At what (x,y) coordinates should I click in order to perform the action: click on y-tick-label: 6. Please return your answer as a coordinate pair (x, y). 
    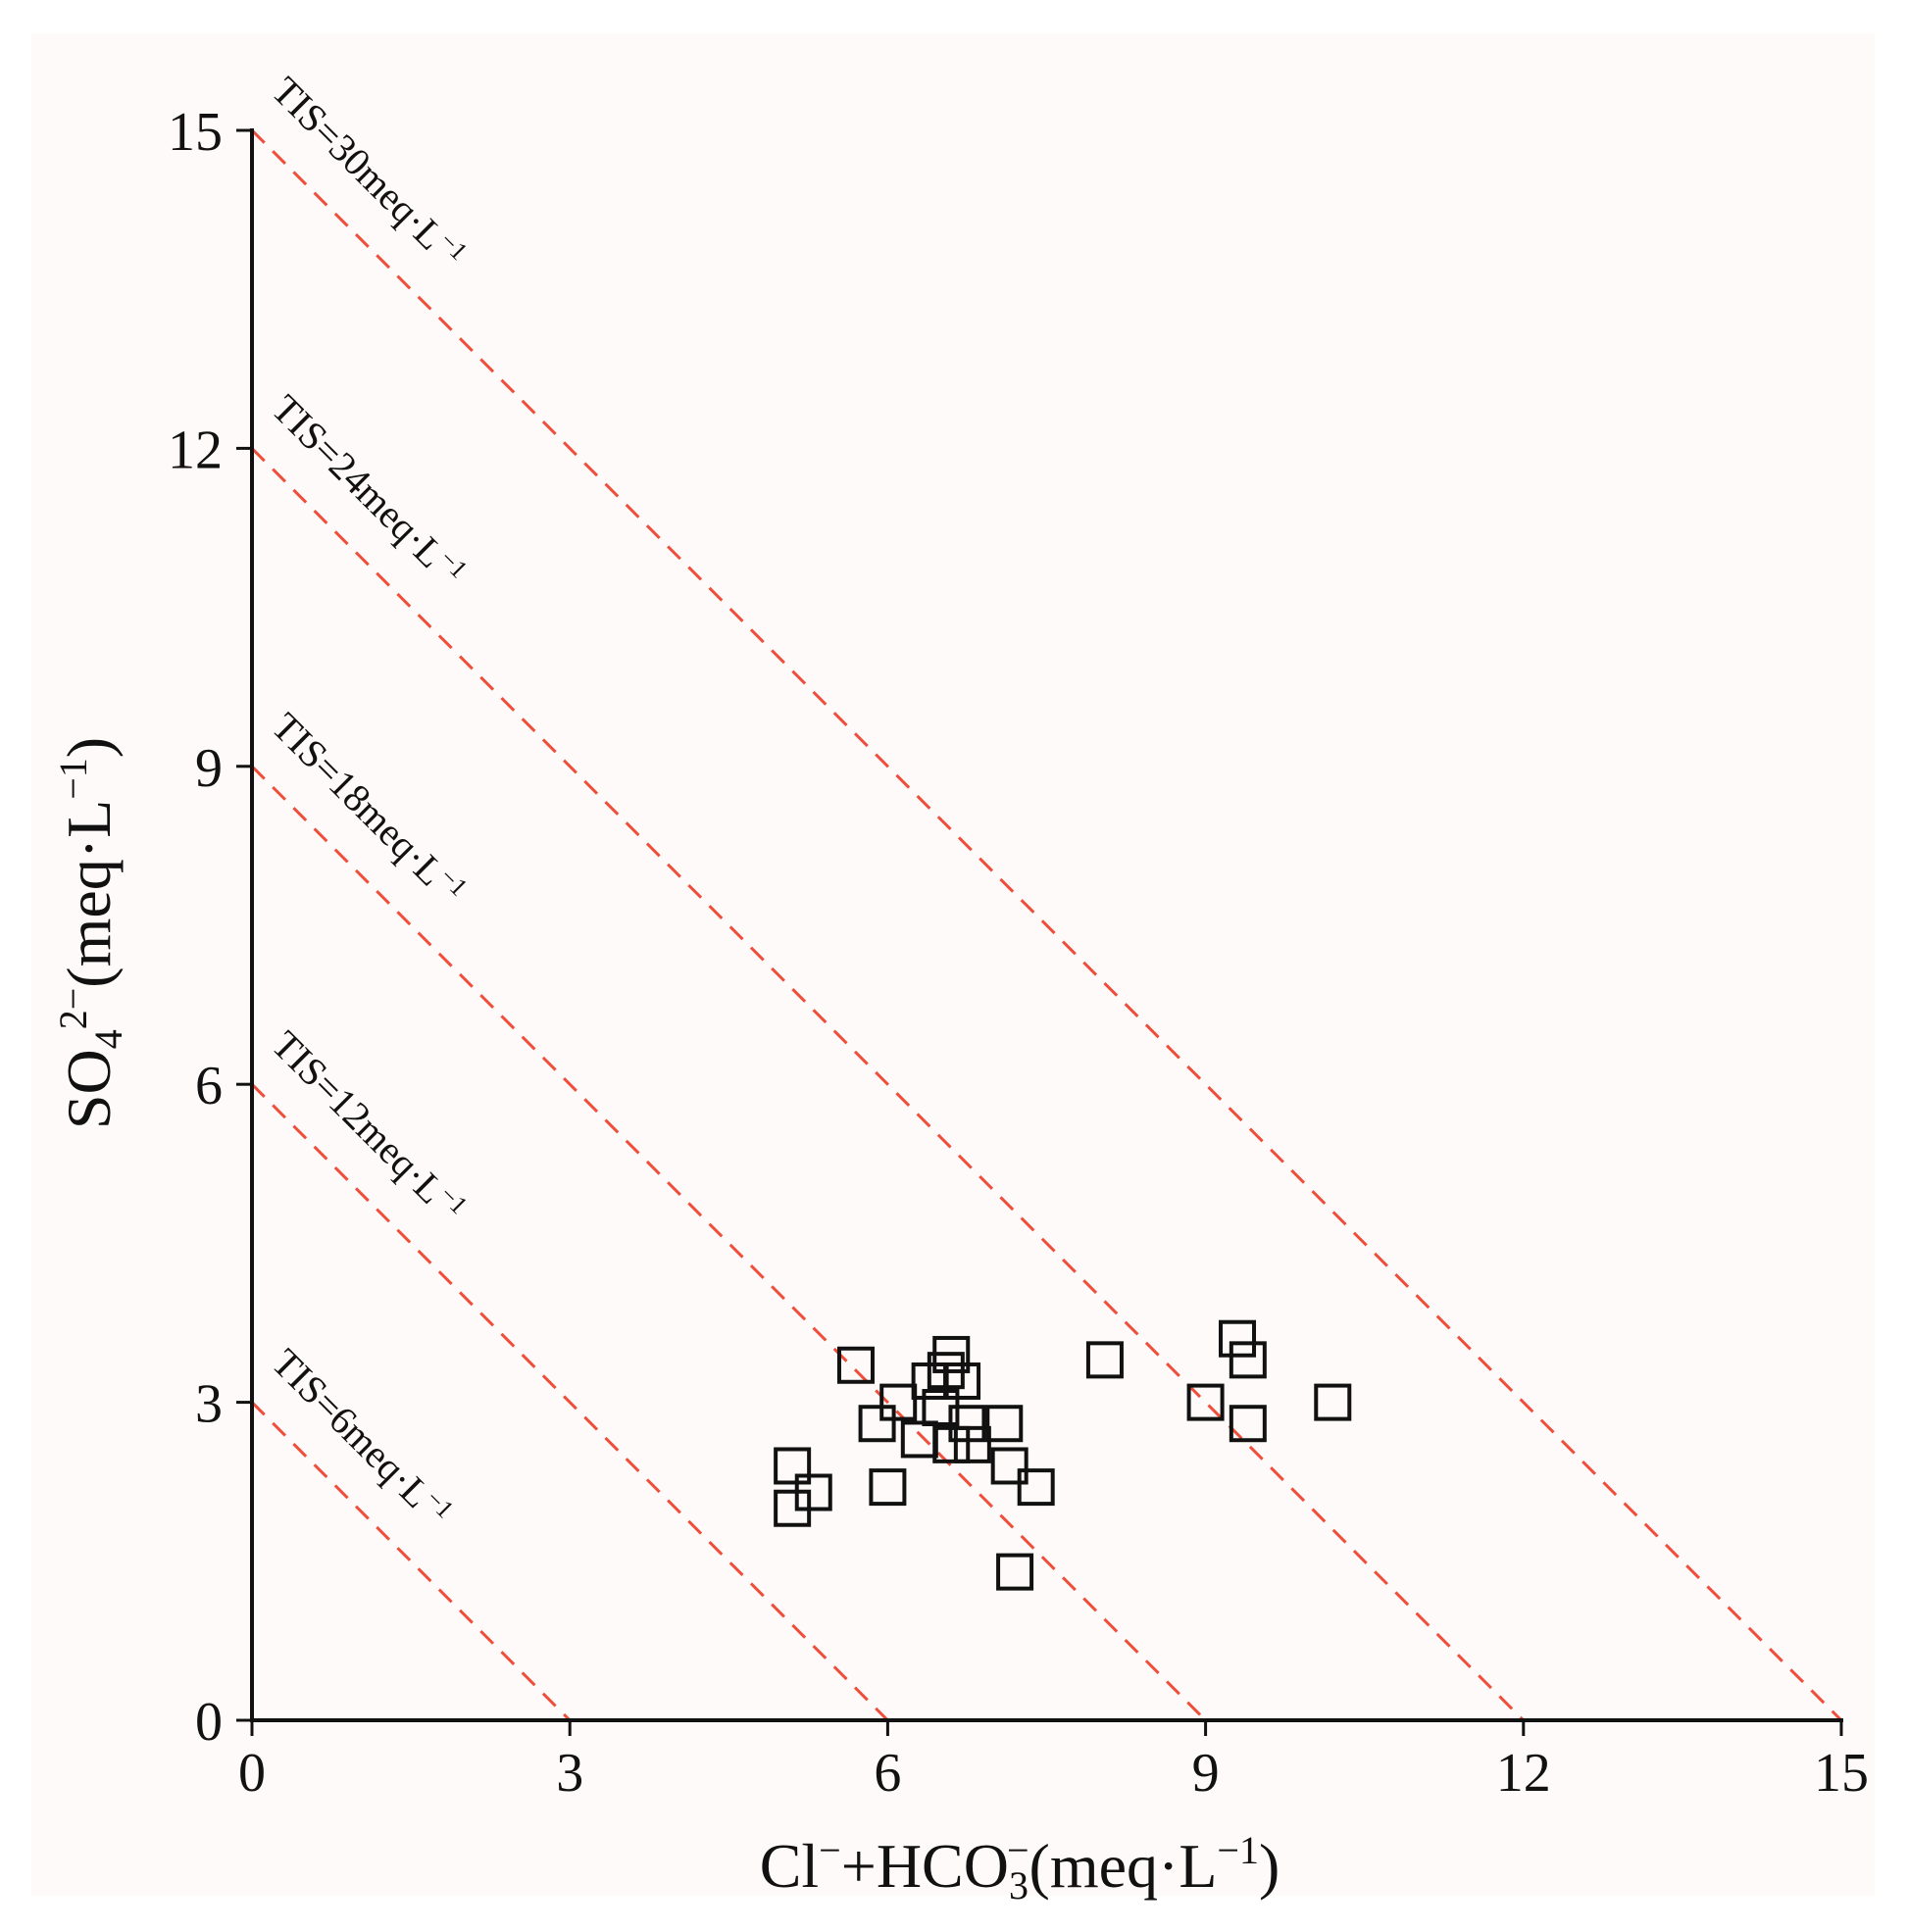
    Looking at the image, I should click on (209, 1086).